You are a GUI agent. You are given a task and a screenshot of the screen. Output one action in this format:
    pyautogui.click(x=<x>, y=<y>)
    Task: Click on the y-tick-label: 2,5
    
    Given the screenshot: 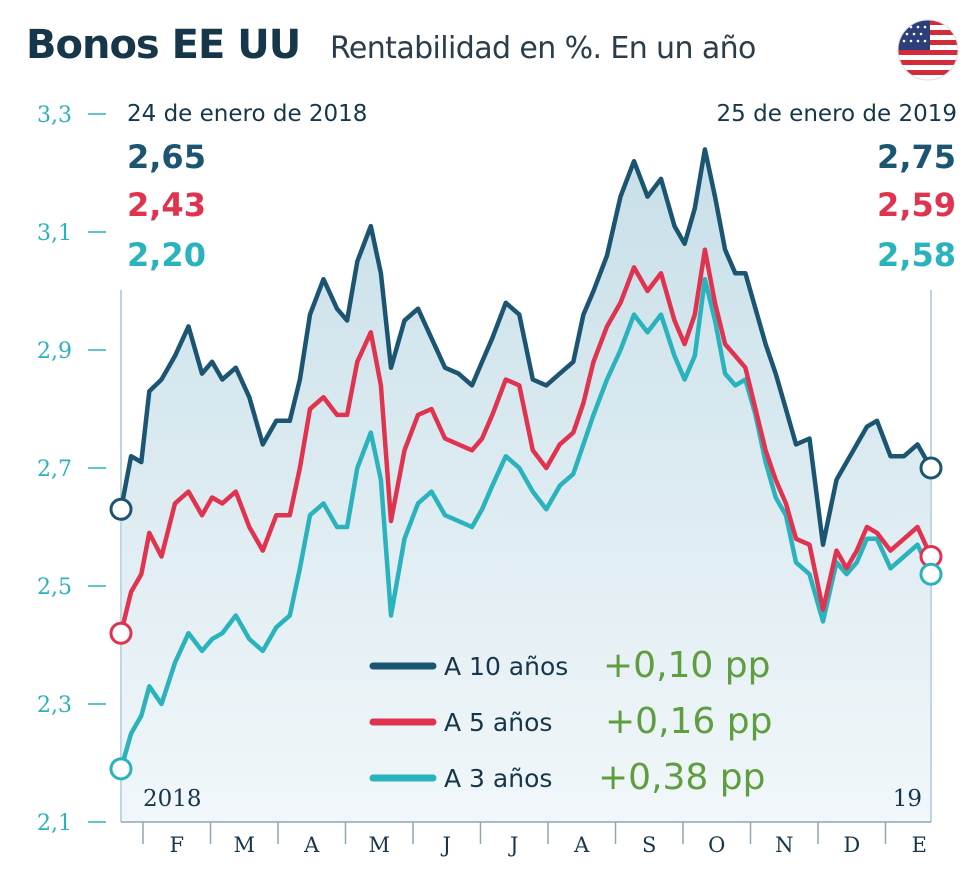 What is the action you would take?
    pyautogui.click(x=54, y=587)
    